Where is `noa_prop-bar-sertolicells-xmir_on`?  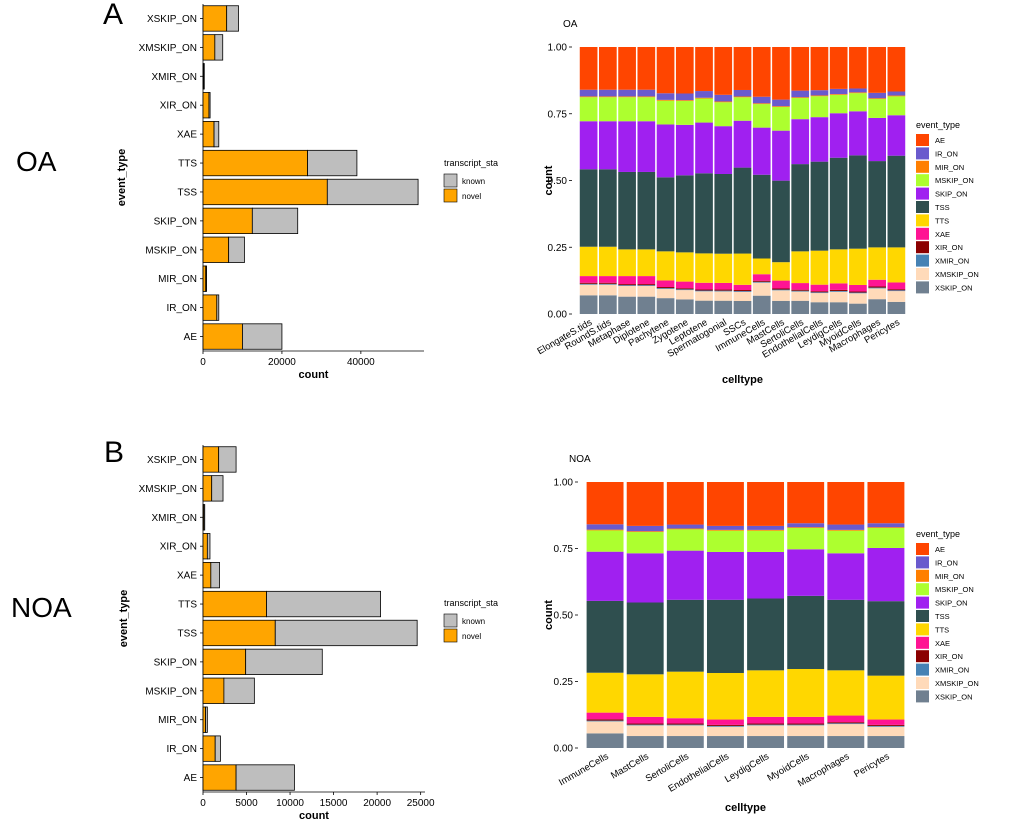 noa_prop-bar-sertolicells-xmir_on is located at coordinates (685, 725).